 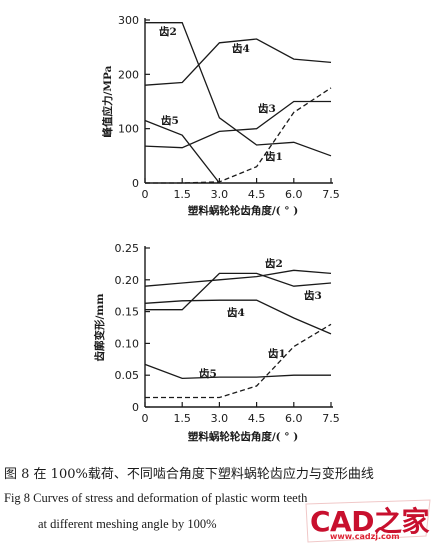 I want to click on stress-y-tick-label: 300, so click(x=128, y=20).